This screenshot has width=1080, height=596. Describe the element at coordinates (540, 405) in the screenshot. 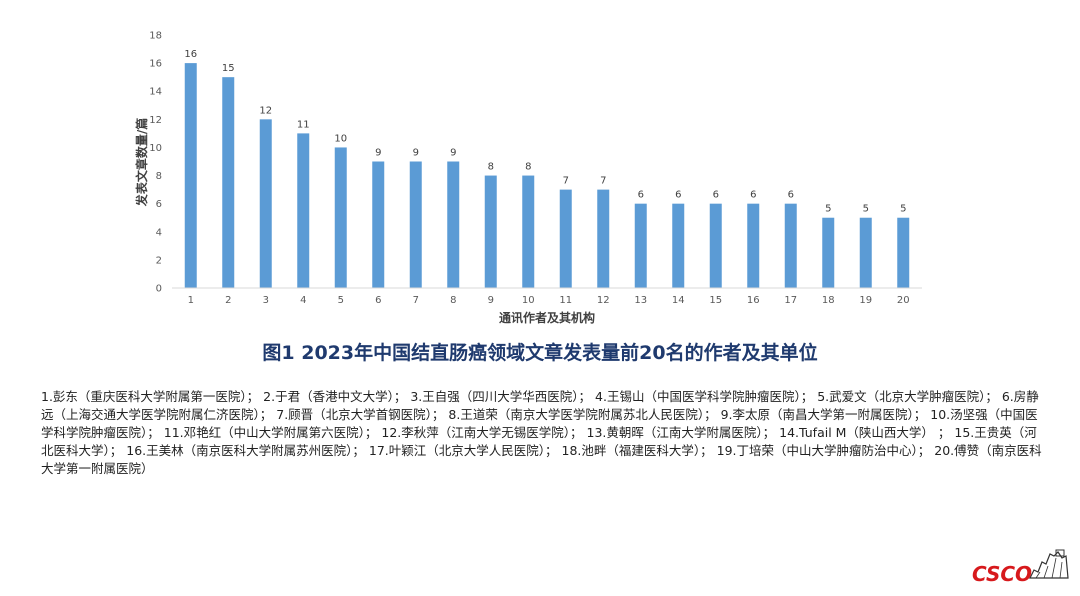

I see `author-item: 6.房静远（上海交通大学医学院附属仁济医院）；` at that location.